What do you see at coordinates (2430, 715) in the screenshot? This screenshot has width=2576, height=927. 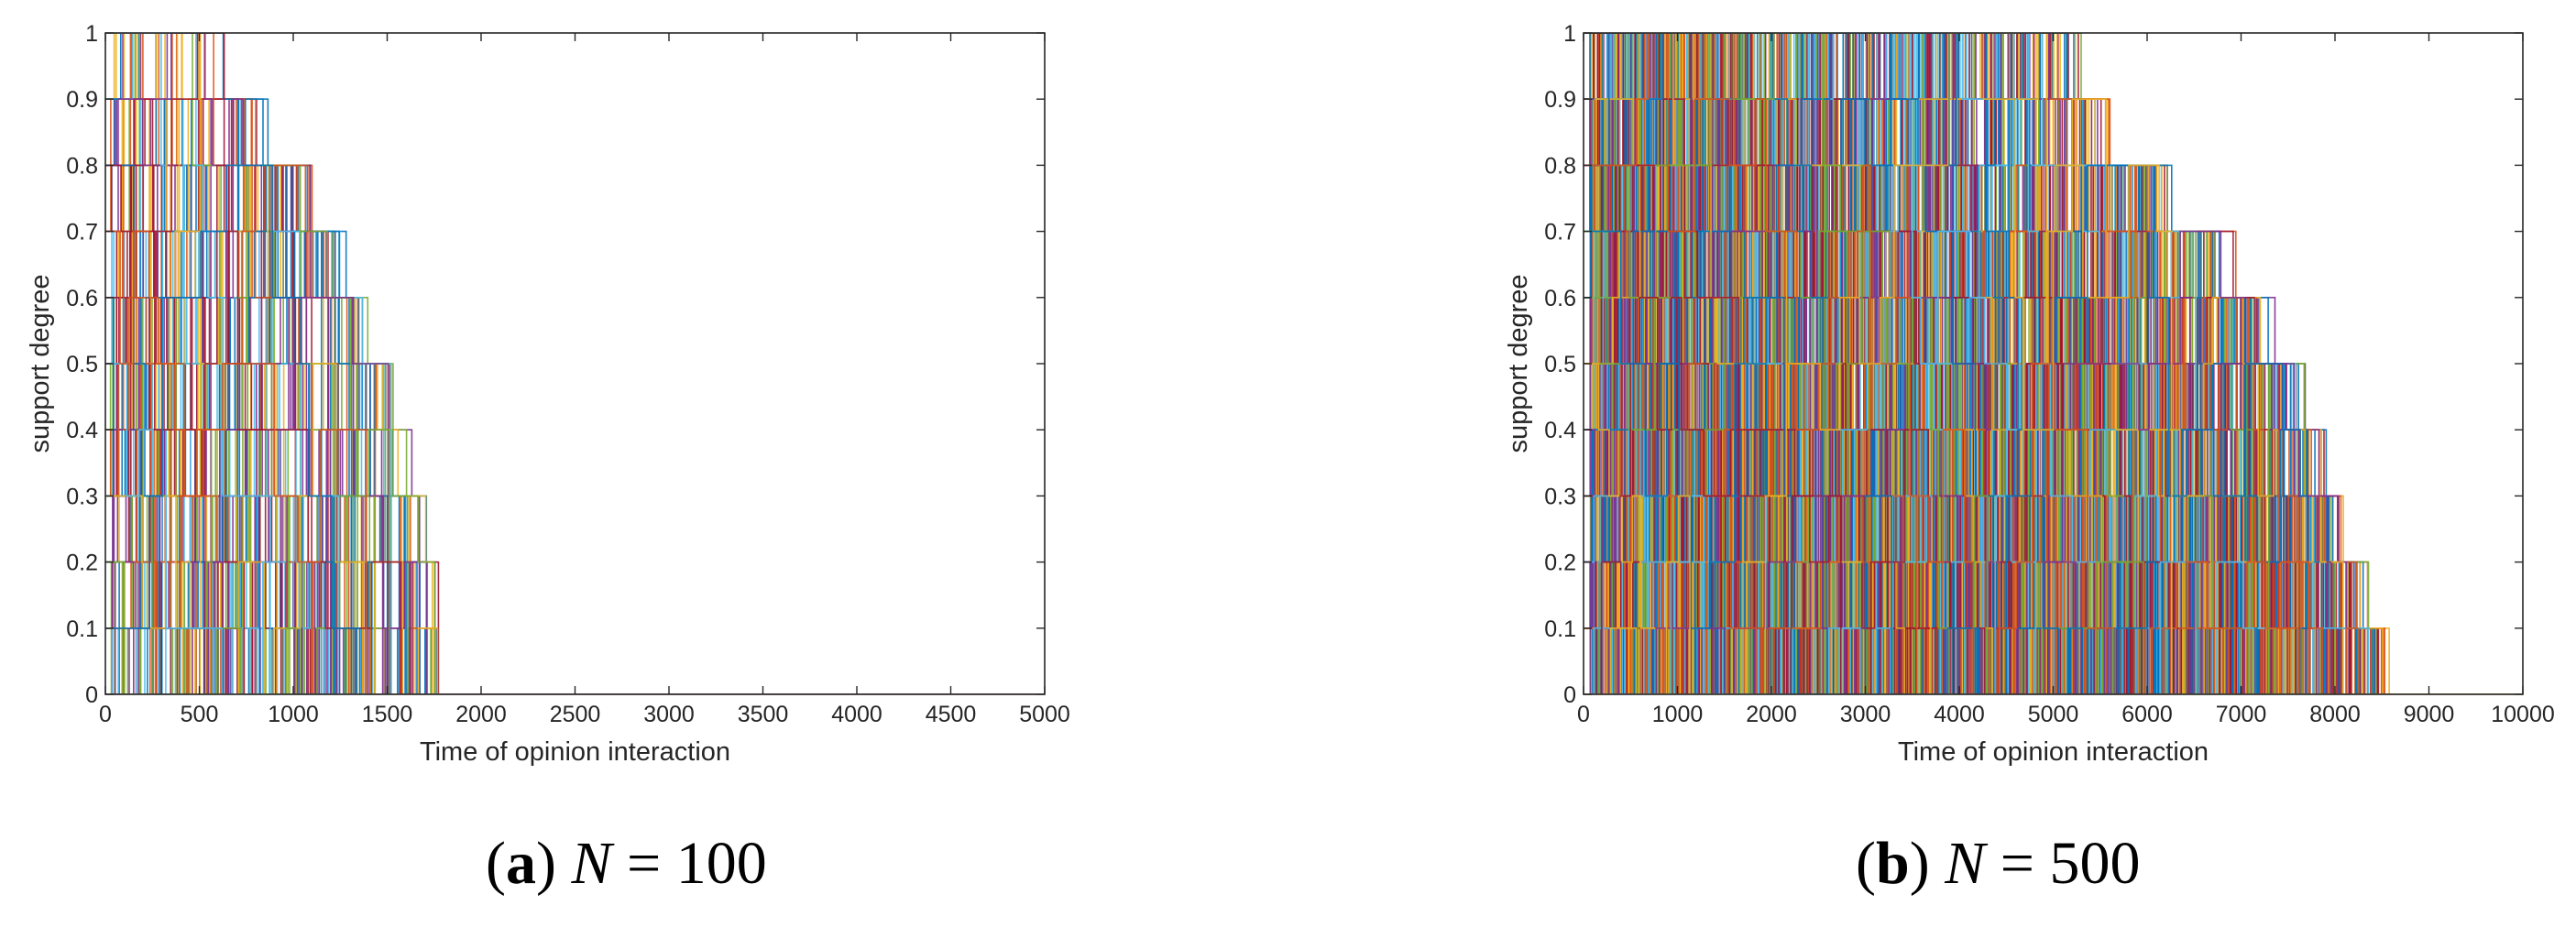 I see `x-tick-label: 9000` at bounding box center [2430, 715].